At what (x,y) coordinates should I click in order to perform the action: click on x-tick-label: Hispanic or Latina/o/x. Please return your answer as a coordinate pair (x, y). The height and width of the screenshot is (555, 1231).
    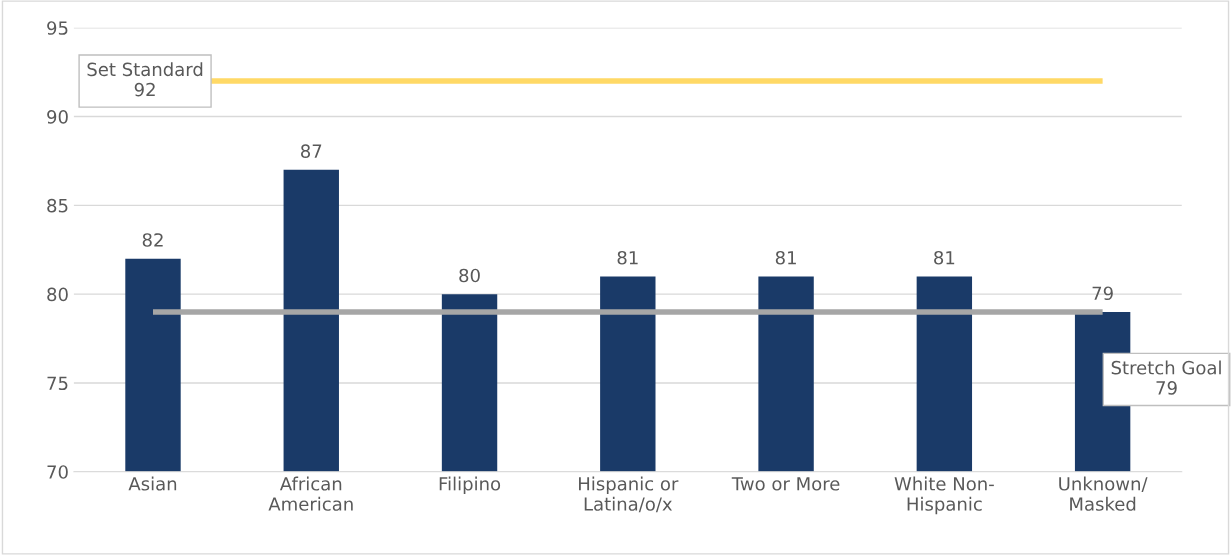
    Looking at the image, I should click on (629, 494).